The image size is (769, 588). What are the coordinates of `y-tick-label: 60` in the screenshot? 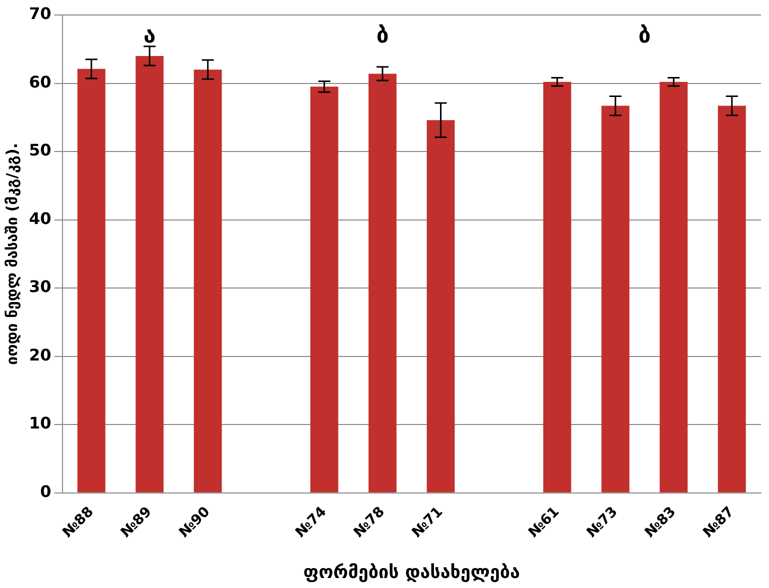 It's located at (40, 82).